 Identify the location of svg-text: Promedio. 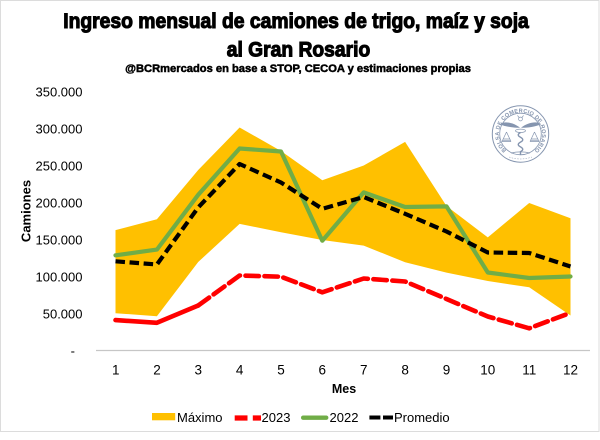
(422, 417).